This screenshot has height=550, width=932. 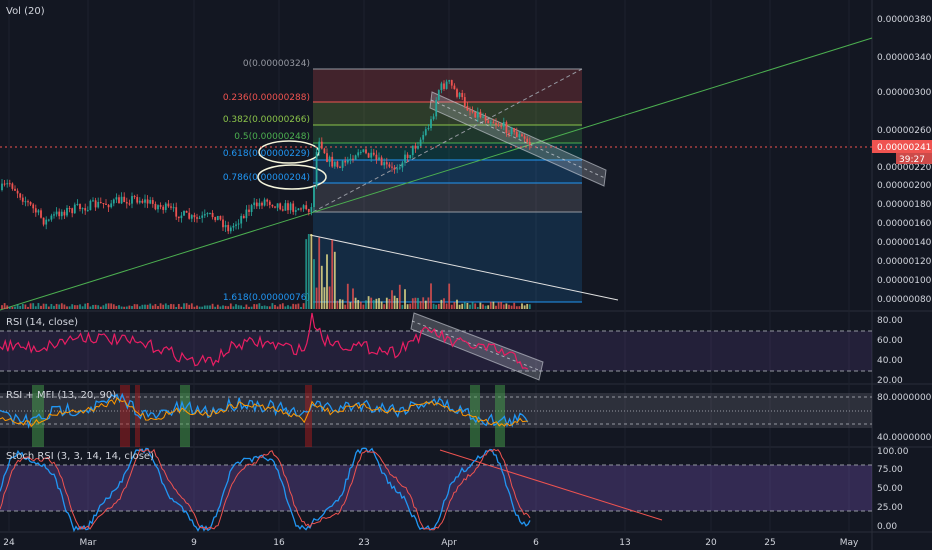 I want to click on time-tick: 6, so click(x=536, y=543).